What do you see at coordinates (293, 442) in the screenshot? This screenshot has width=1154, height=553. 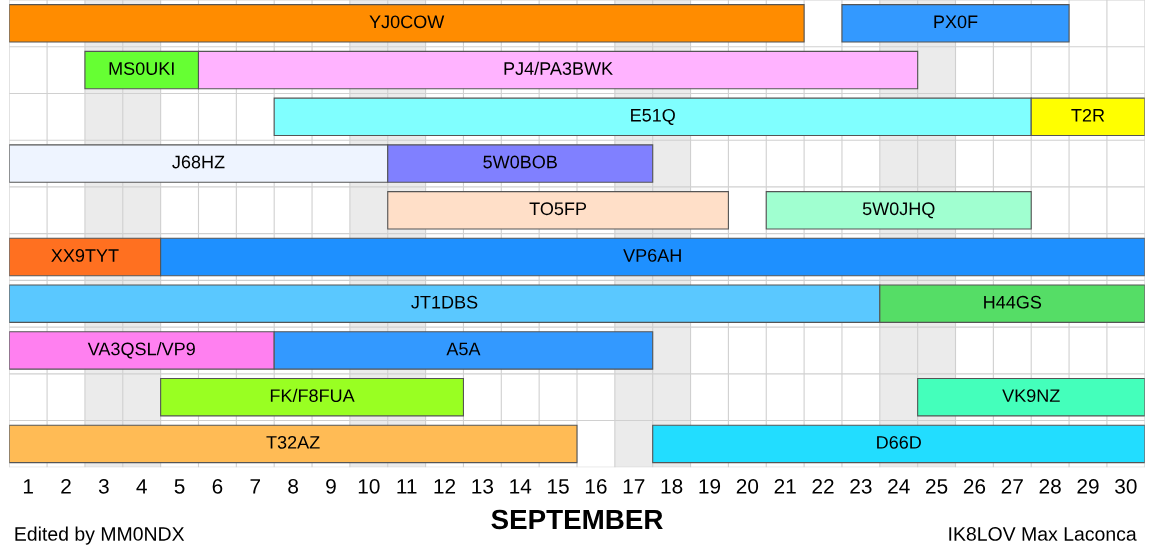 I see `series-label: T32AZ` at bounding box center [293, 442].